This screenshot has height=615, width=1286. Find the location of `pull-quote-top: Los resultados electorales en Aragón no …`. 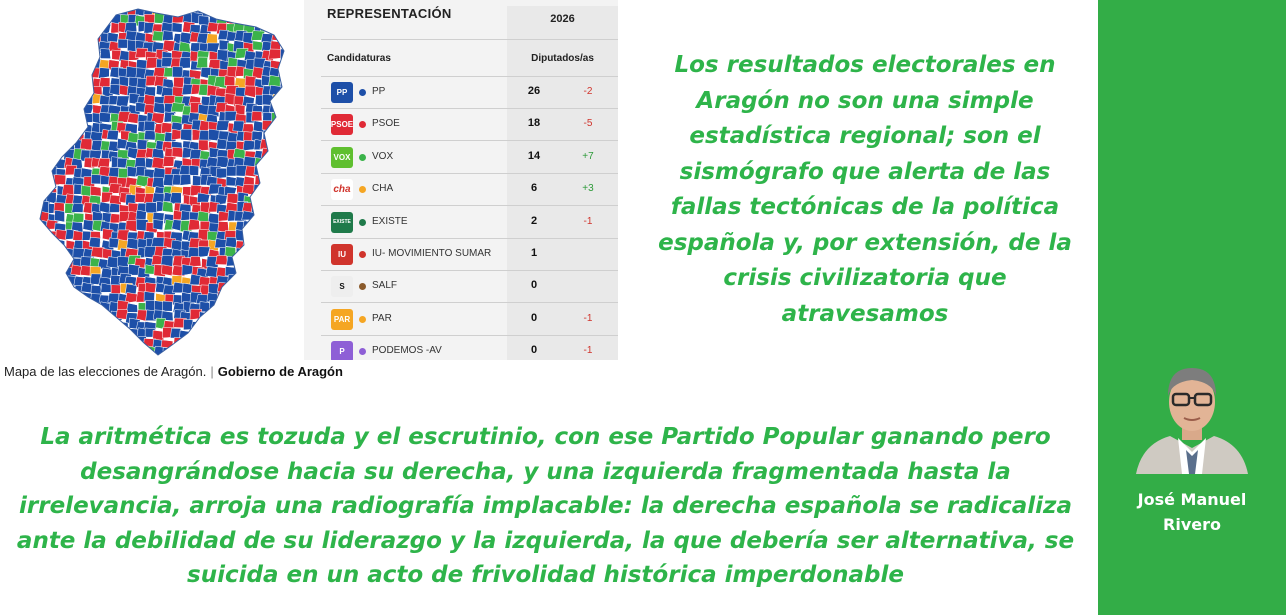

pull-quote-top: Los resultados electorales en Aragón no … is located at coordinates (865, 189).